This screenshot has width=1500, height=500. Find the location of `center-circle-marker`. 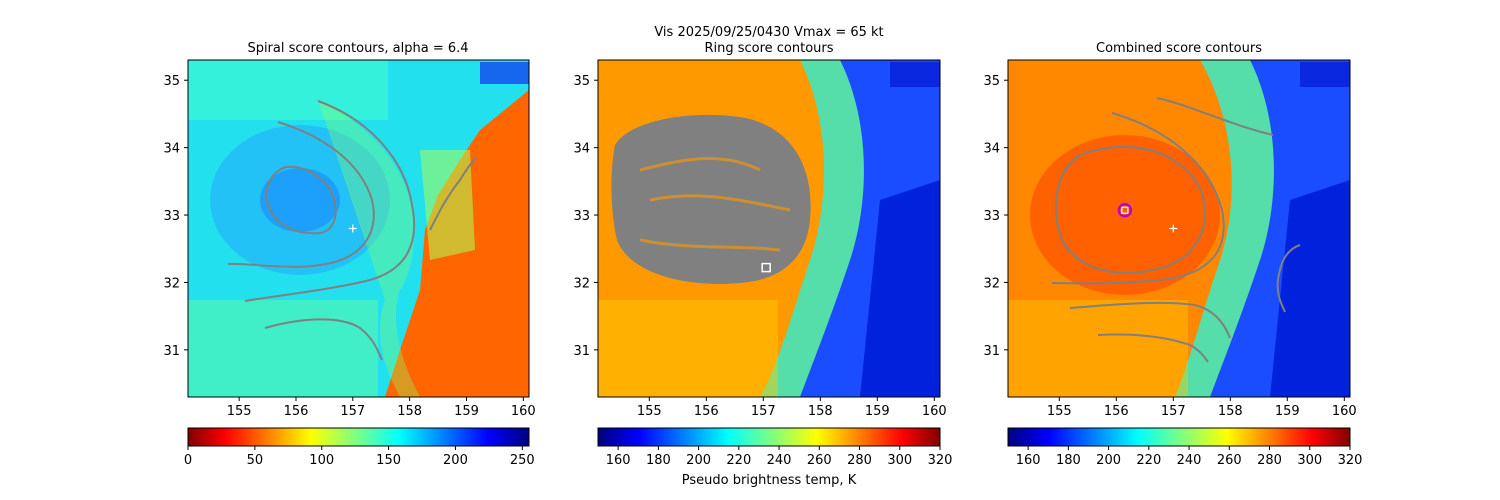

center-circle-marker is located at coordinates (1125, 210).